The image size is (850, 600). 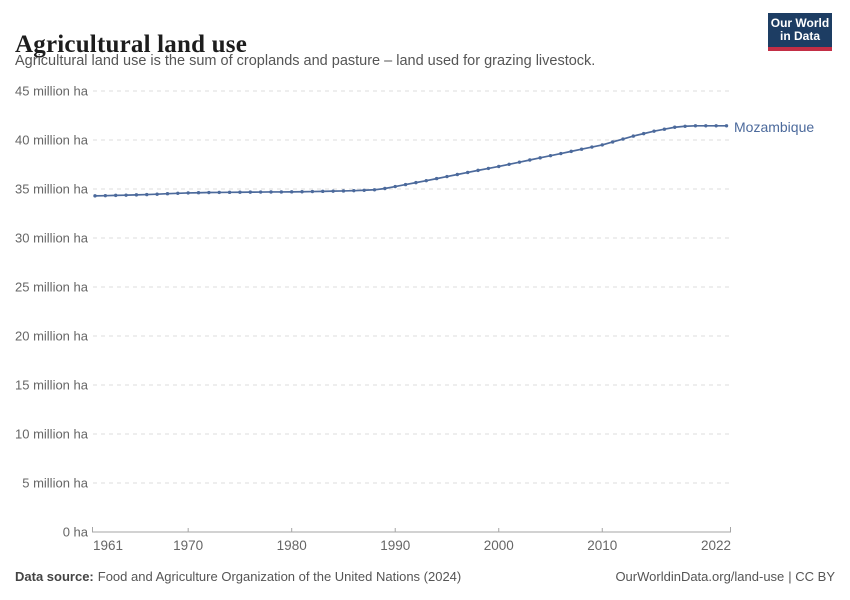 What do you see at coordinates (52, 434) in the screenshot?
I see `y-axis-tick-label: 10 million ha` at bounding box center [52, 434].